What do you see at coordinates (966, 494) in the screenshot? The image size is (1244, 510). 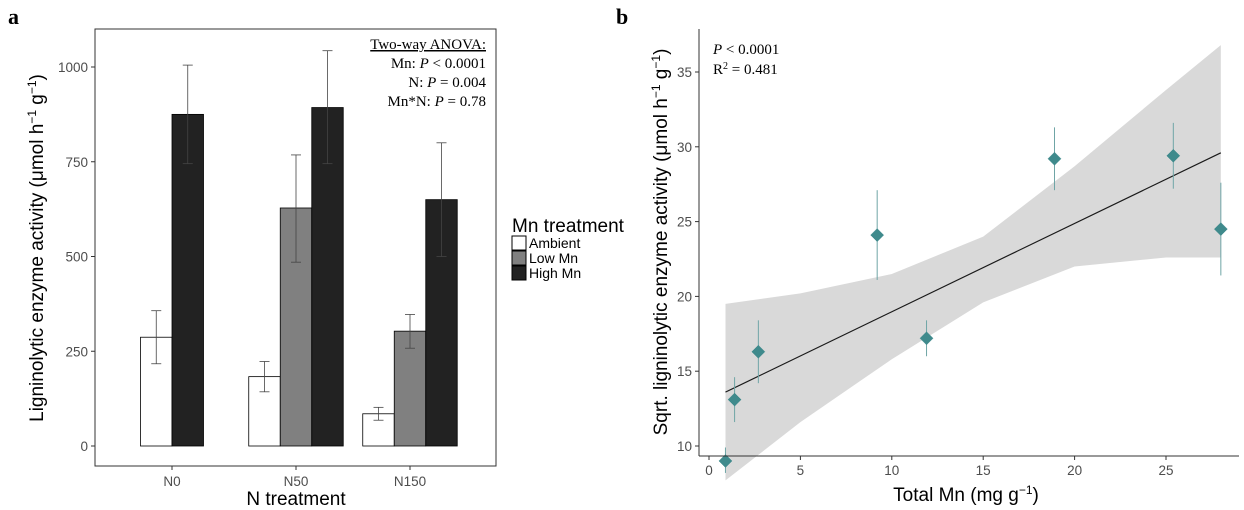 I see `scatter-x-axis-label: Total Mn (mg g−1)` at bounding box center [966, 494].